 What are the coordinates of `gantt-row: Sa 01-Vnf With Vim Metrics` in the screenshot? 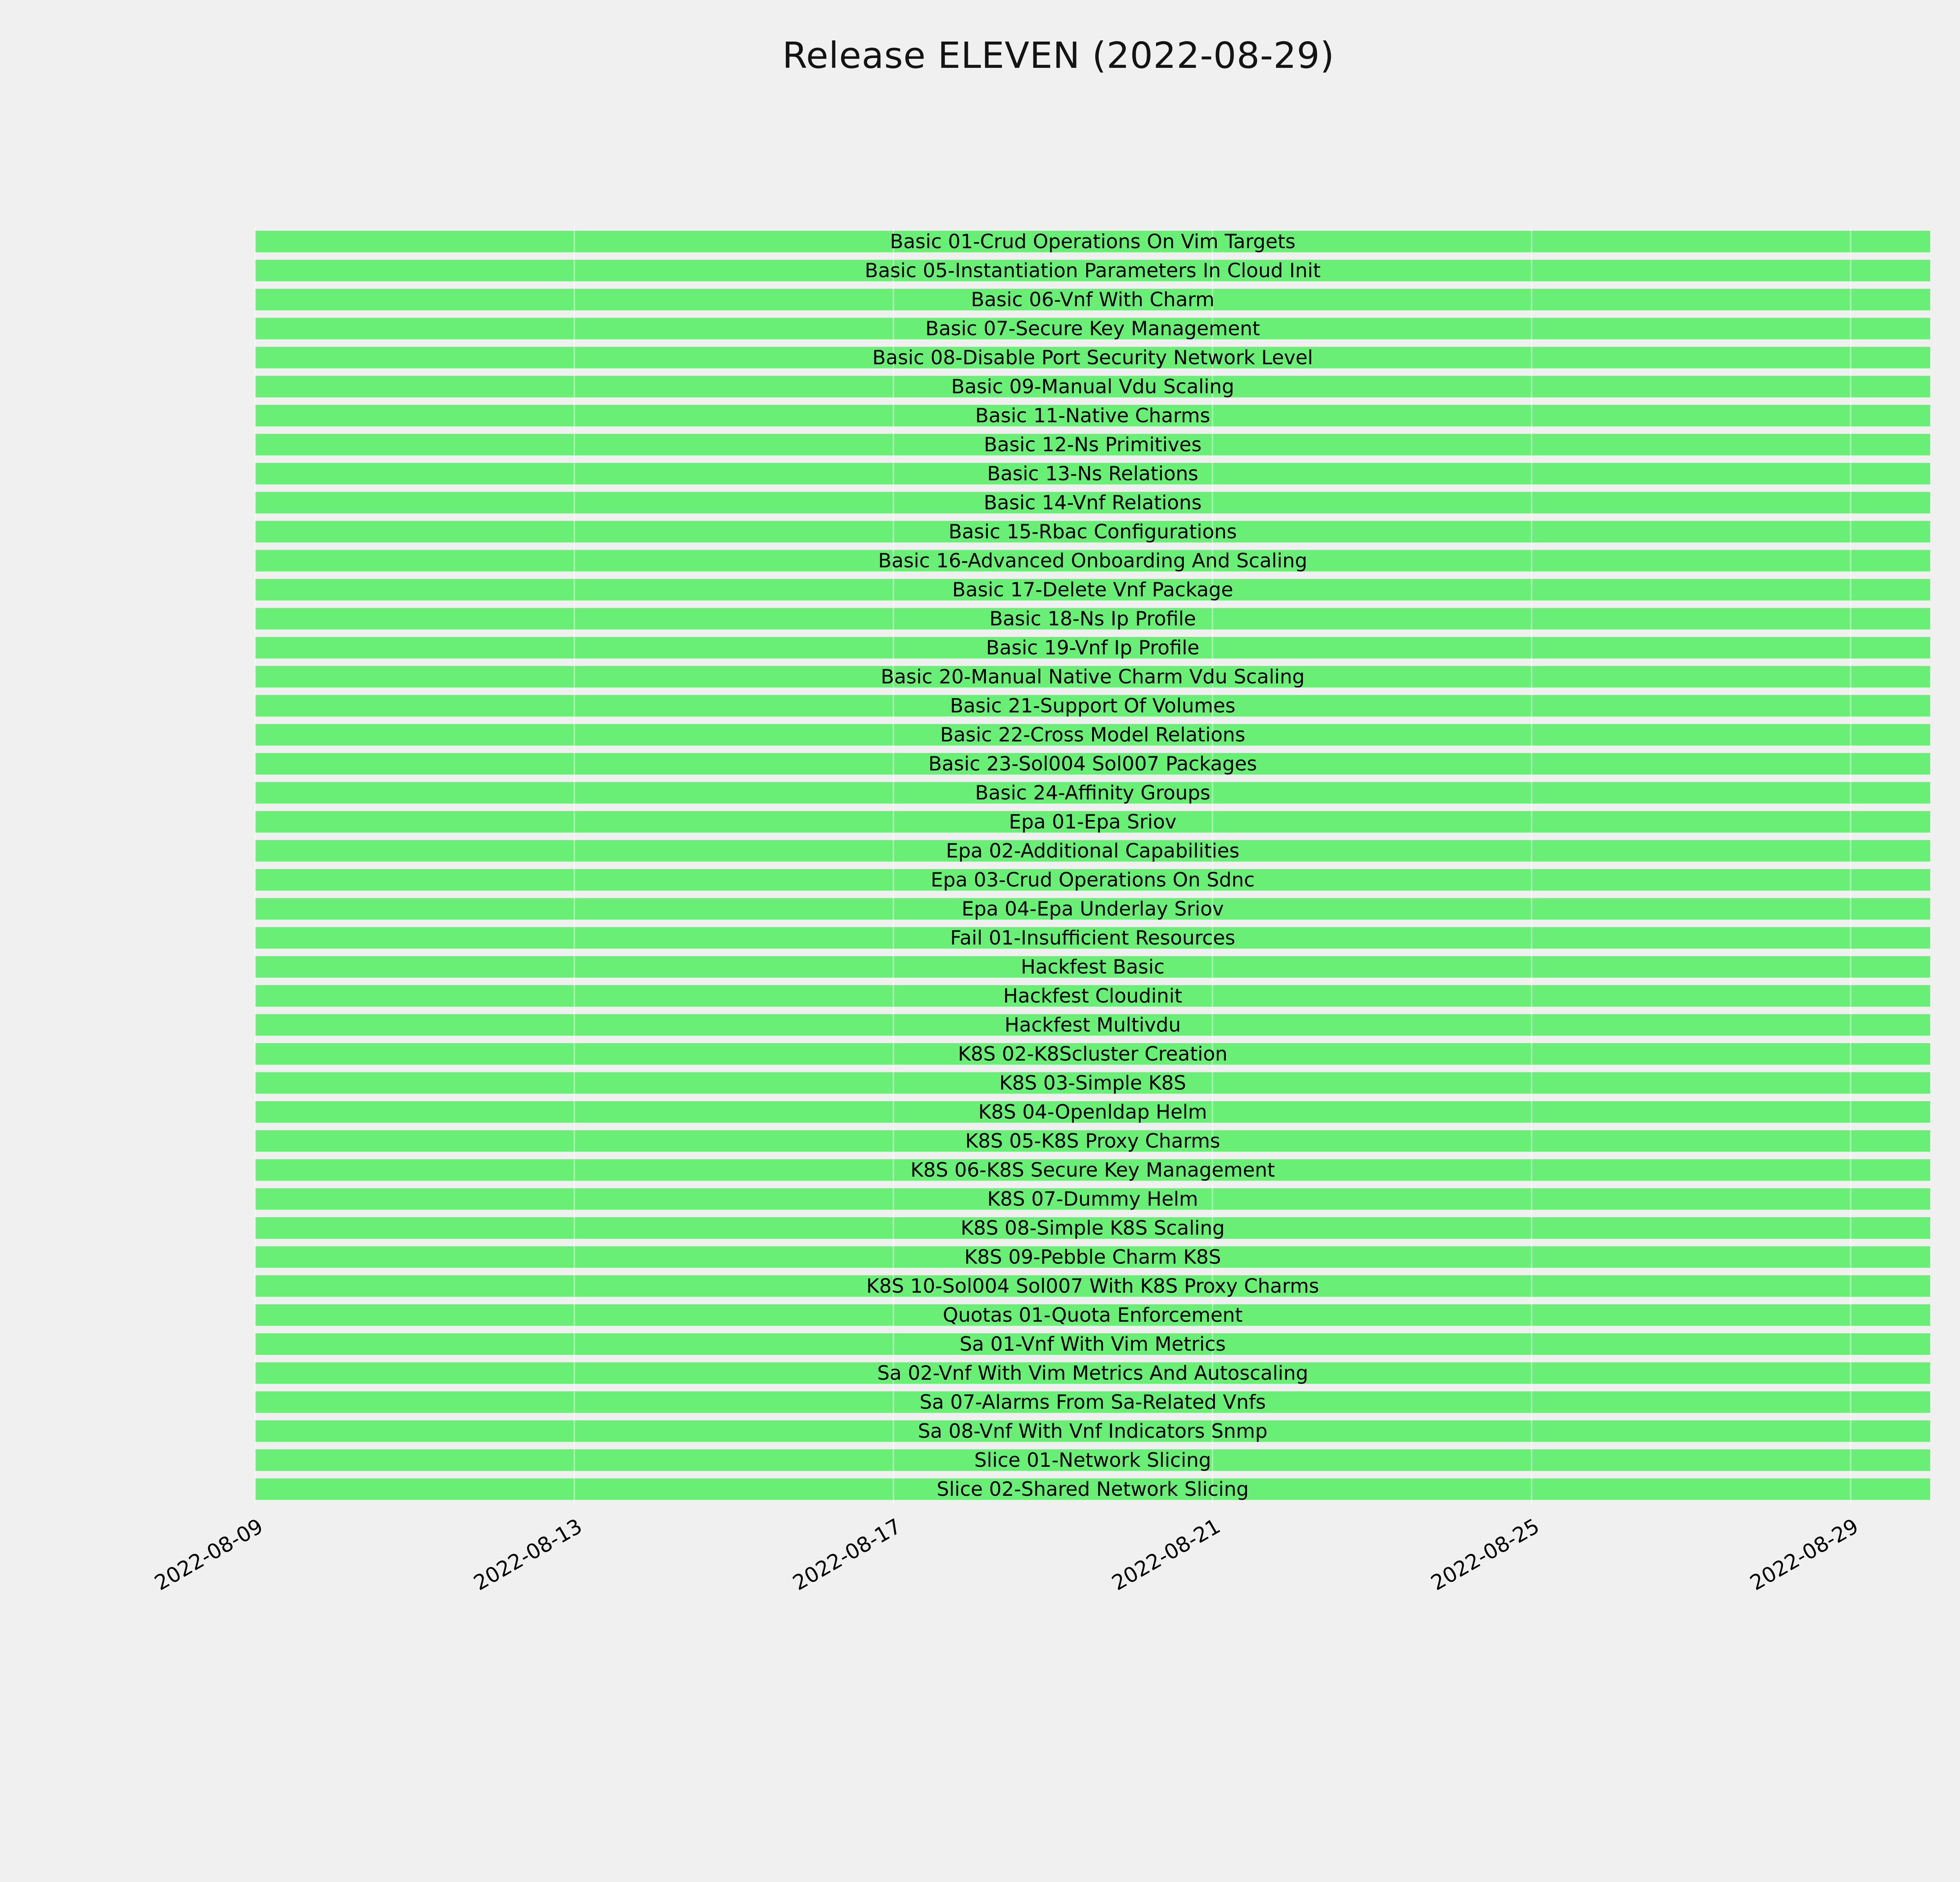 It's located at (1092, 1344).